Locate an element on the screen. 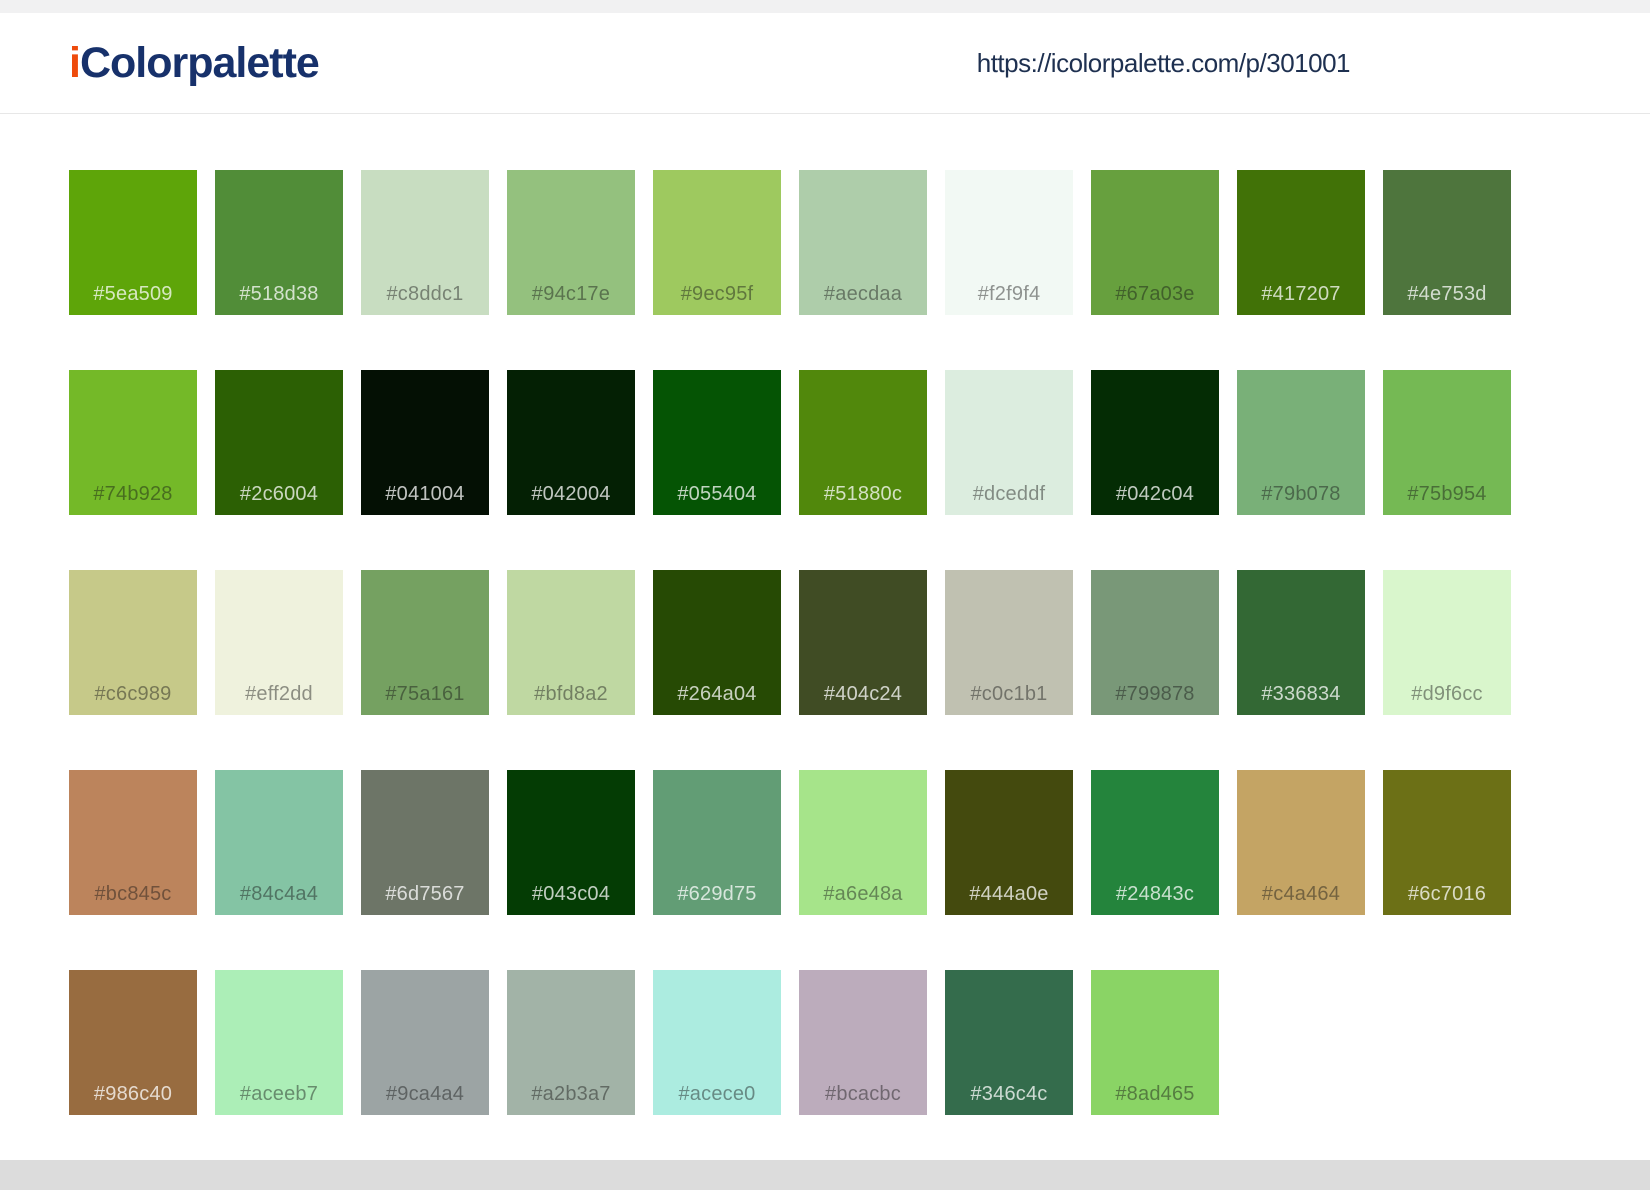 The height and width of the screenshot is (1190, 1650). swatch-hex-label: #4e753d is located at coordinates (1447, 294).